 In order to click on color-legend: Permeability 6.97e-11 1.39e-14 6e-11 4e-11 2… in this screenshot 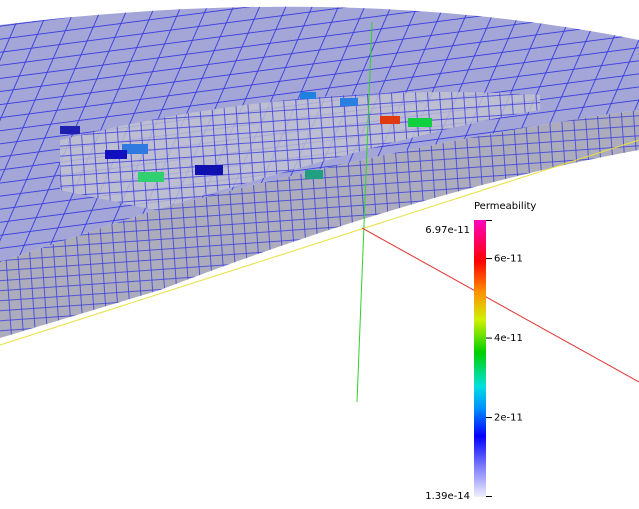, I will do `click(480, 351)`.